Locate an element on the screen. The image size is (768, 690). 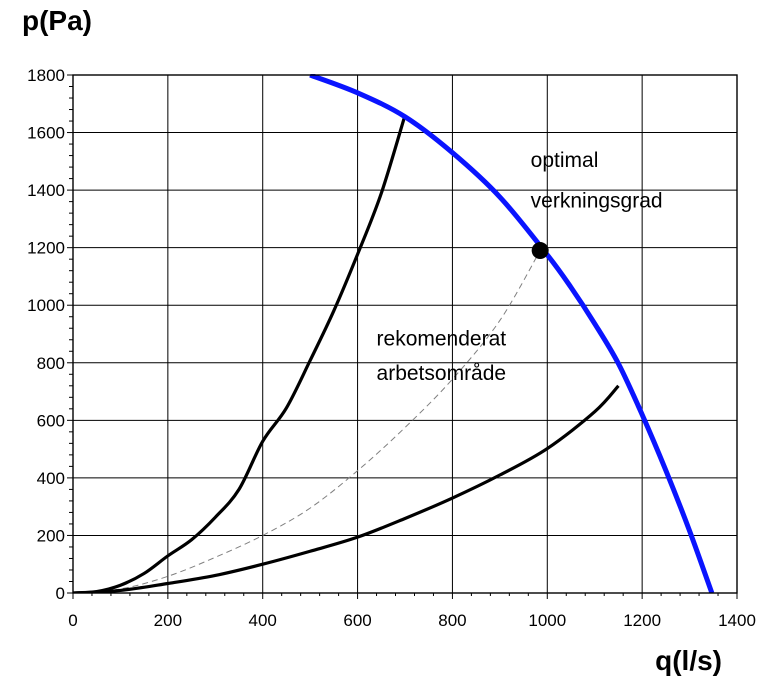
x-tick-label: 600 is located at coordinates (357, 620).